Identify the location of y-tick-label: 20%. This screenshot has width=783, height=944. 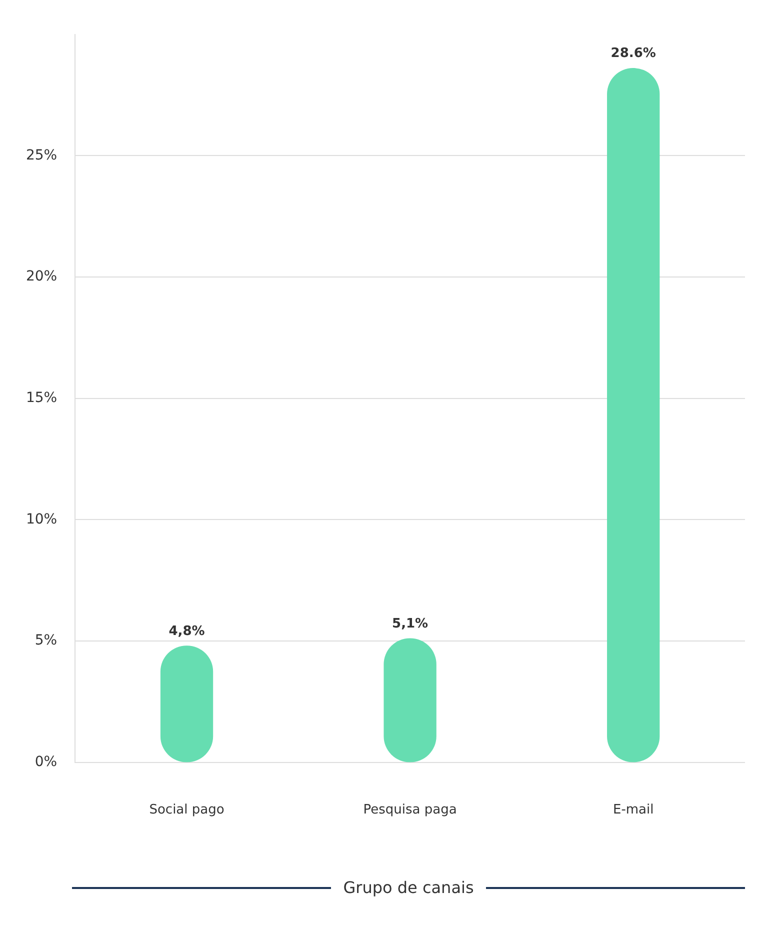
(42, 276).